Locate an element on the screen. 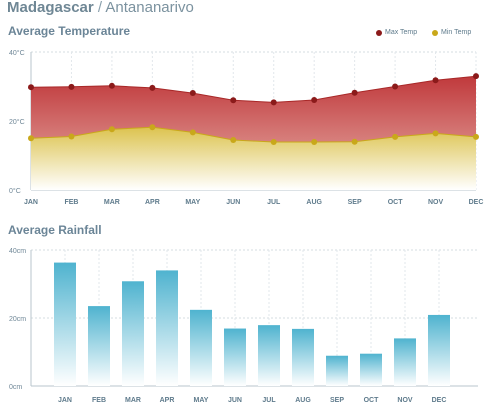 The image size is (490, 410). temp-month-label: SEP is located at coordinates (355, 202).